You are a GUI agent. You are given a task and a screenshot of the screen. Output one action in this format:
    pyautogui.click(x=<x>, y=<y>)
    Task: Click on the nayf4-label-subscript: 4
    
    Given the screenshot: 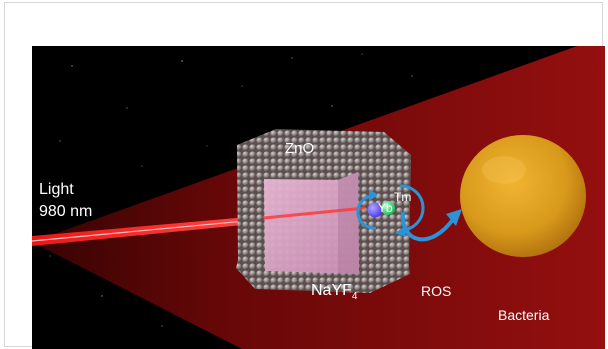 What is the action you would take?
    pyautogui.click(x=355, y=296)
    